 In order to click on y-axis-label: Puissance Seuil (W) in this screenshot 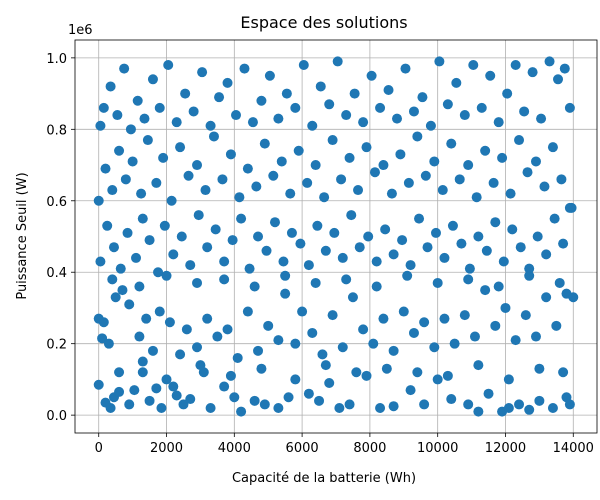, I will do `click(22, 235)`.